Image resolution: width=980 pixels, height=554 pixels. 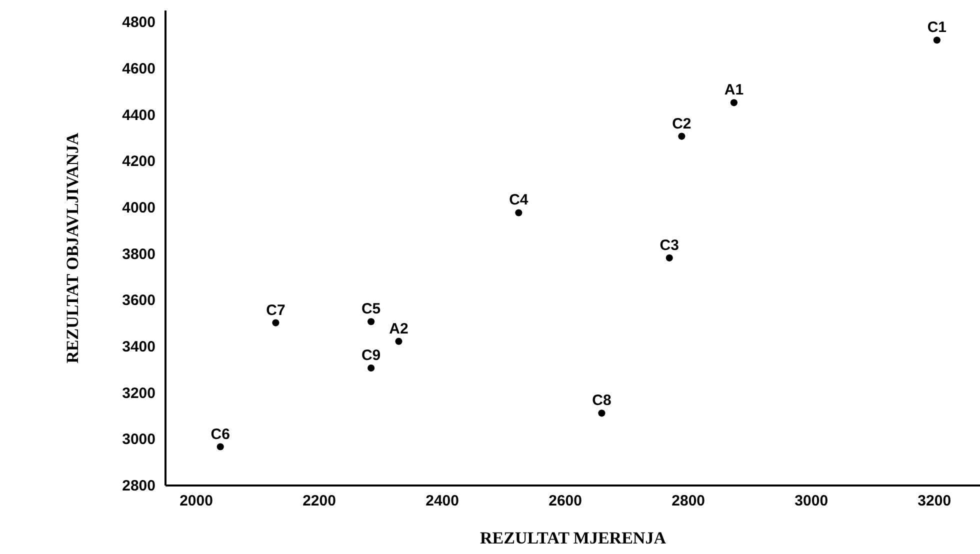 I want to click on annotation: C7, so click(x=276, y=310).